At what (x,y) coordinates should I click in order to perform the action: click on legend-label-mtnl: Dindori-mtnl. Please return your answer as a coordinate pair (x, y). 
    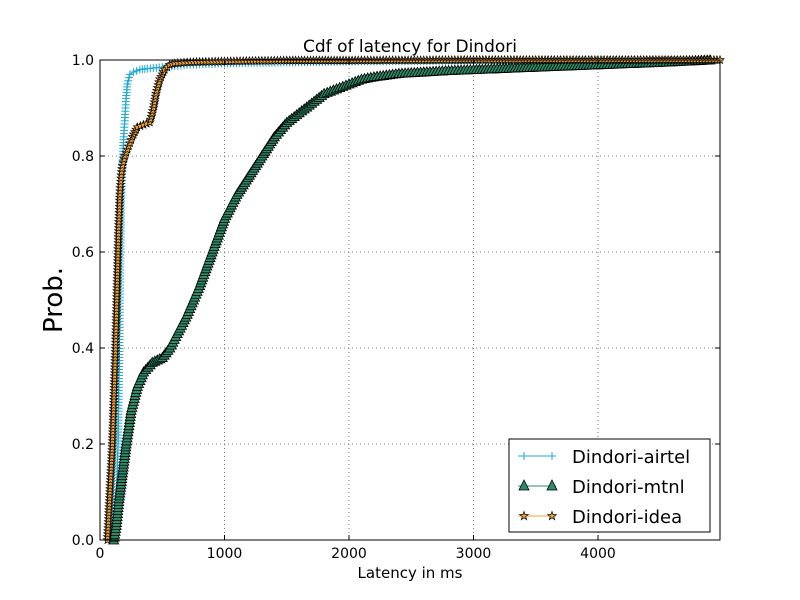
    Looking at the image, I should click on (628, 487).